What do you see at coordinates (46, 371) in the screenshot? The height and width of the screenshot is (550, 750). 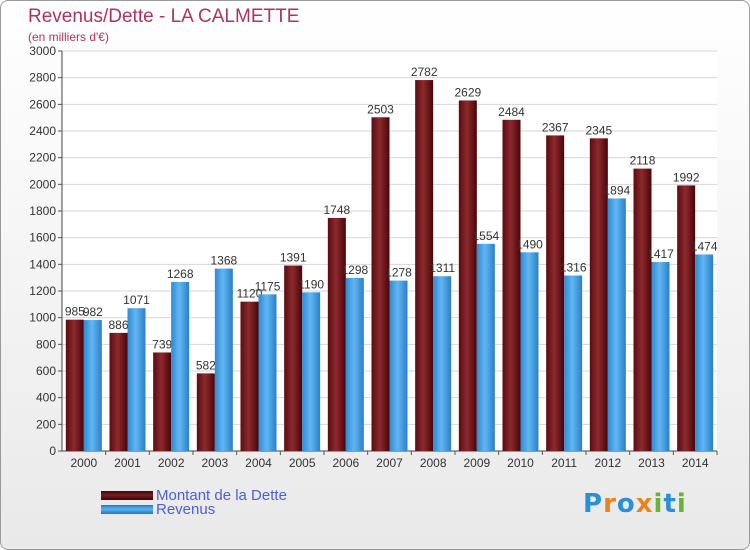 I see `y-tick-label: 600` at bounding box center [46, 371].